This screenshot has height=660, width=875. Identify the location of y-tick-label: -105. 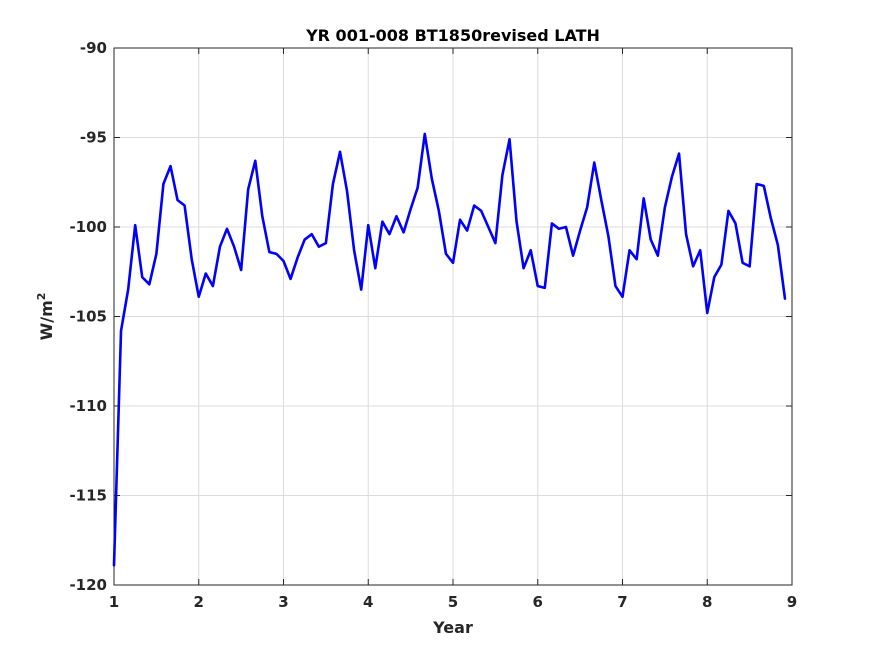
(88, 317).